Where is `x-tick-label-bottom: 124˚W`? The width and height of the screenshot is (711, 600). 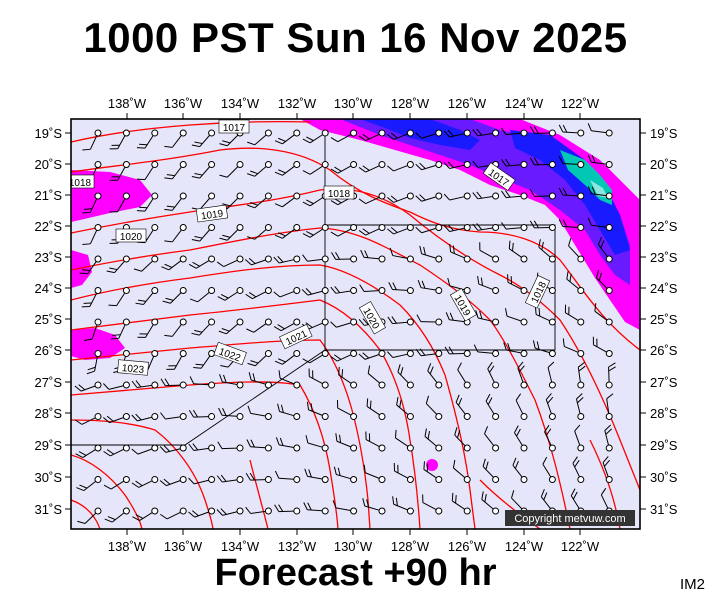 x-tick-label-bottom: 124˚W is located at coordinates (524, 546).